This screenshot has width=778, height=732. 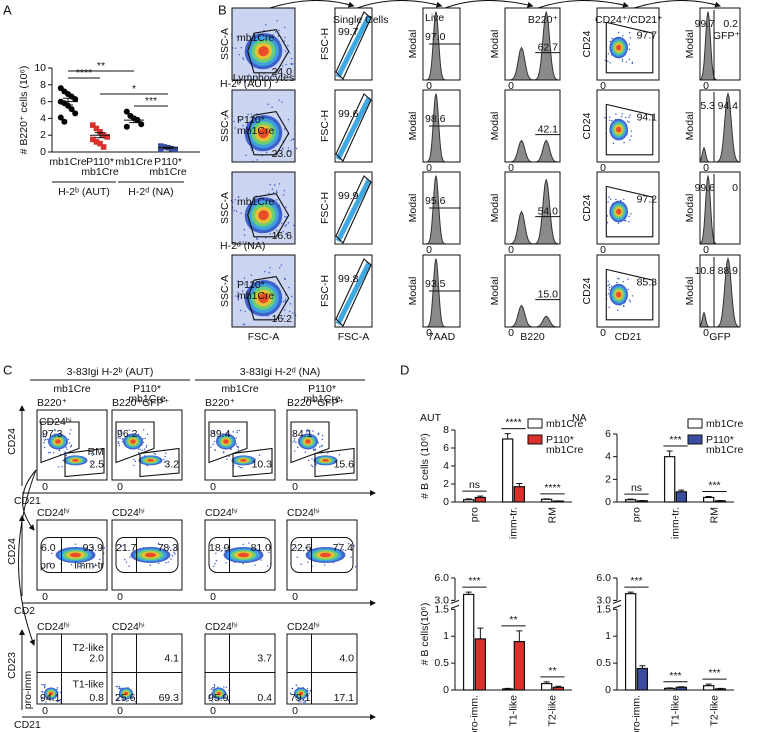 I want to click on dot, so click(x=75, y=113).